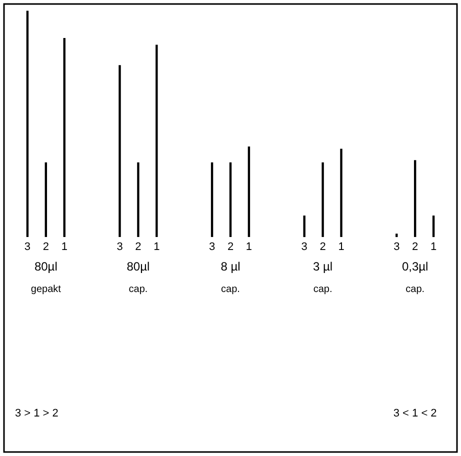 This screenshot has height=456, width=461. What do you see at coordinates (322, 266) in the screenshot?
I see `text: 3 µl` at bounding box center [322, 266].